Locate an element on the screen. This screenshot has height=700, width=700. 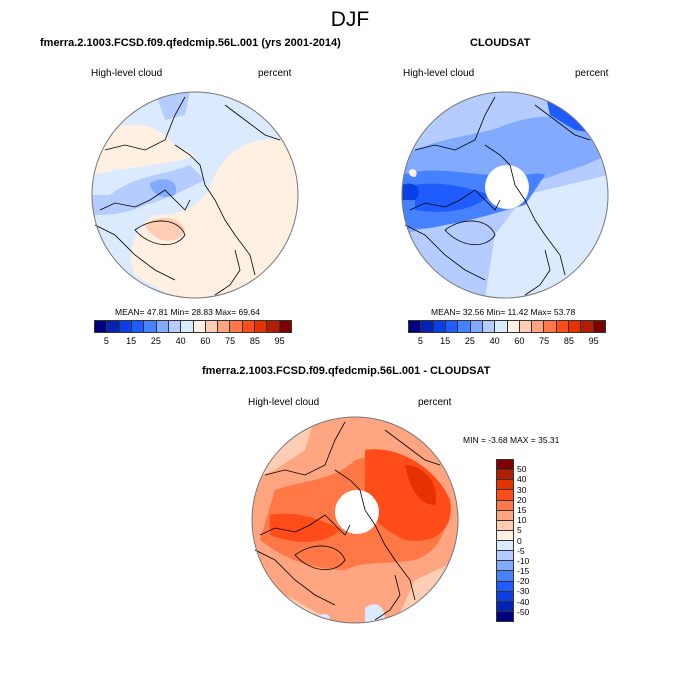
obs-polar-map is located at coordinates (505, 195).